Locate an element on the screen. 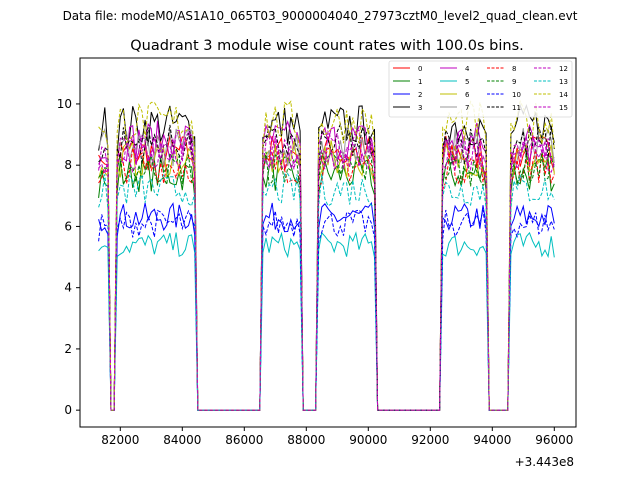 This screenshot has width=640, height=480. x-offset-label: +3.443e8 is located at coordinates (544, 462).